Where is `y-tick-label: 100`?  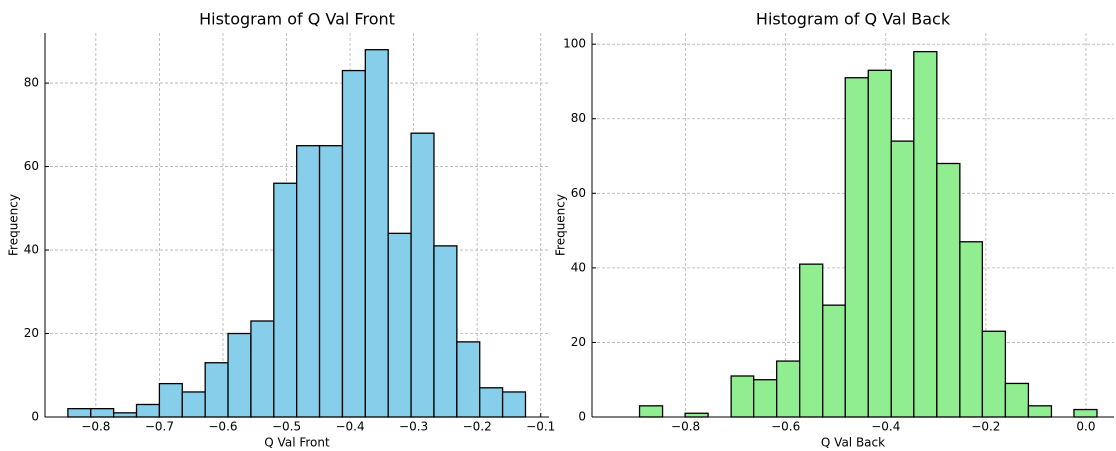 y-tick-label: 100 is located at coordinates (574, 44).